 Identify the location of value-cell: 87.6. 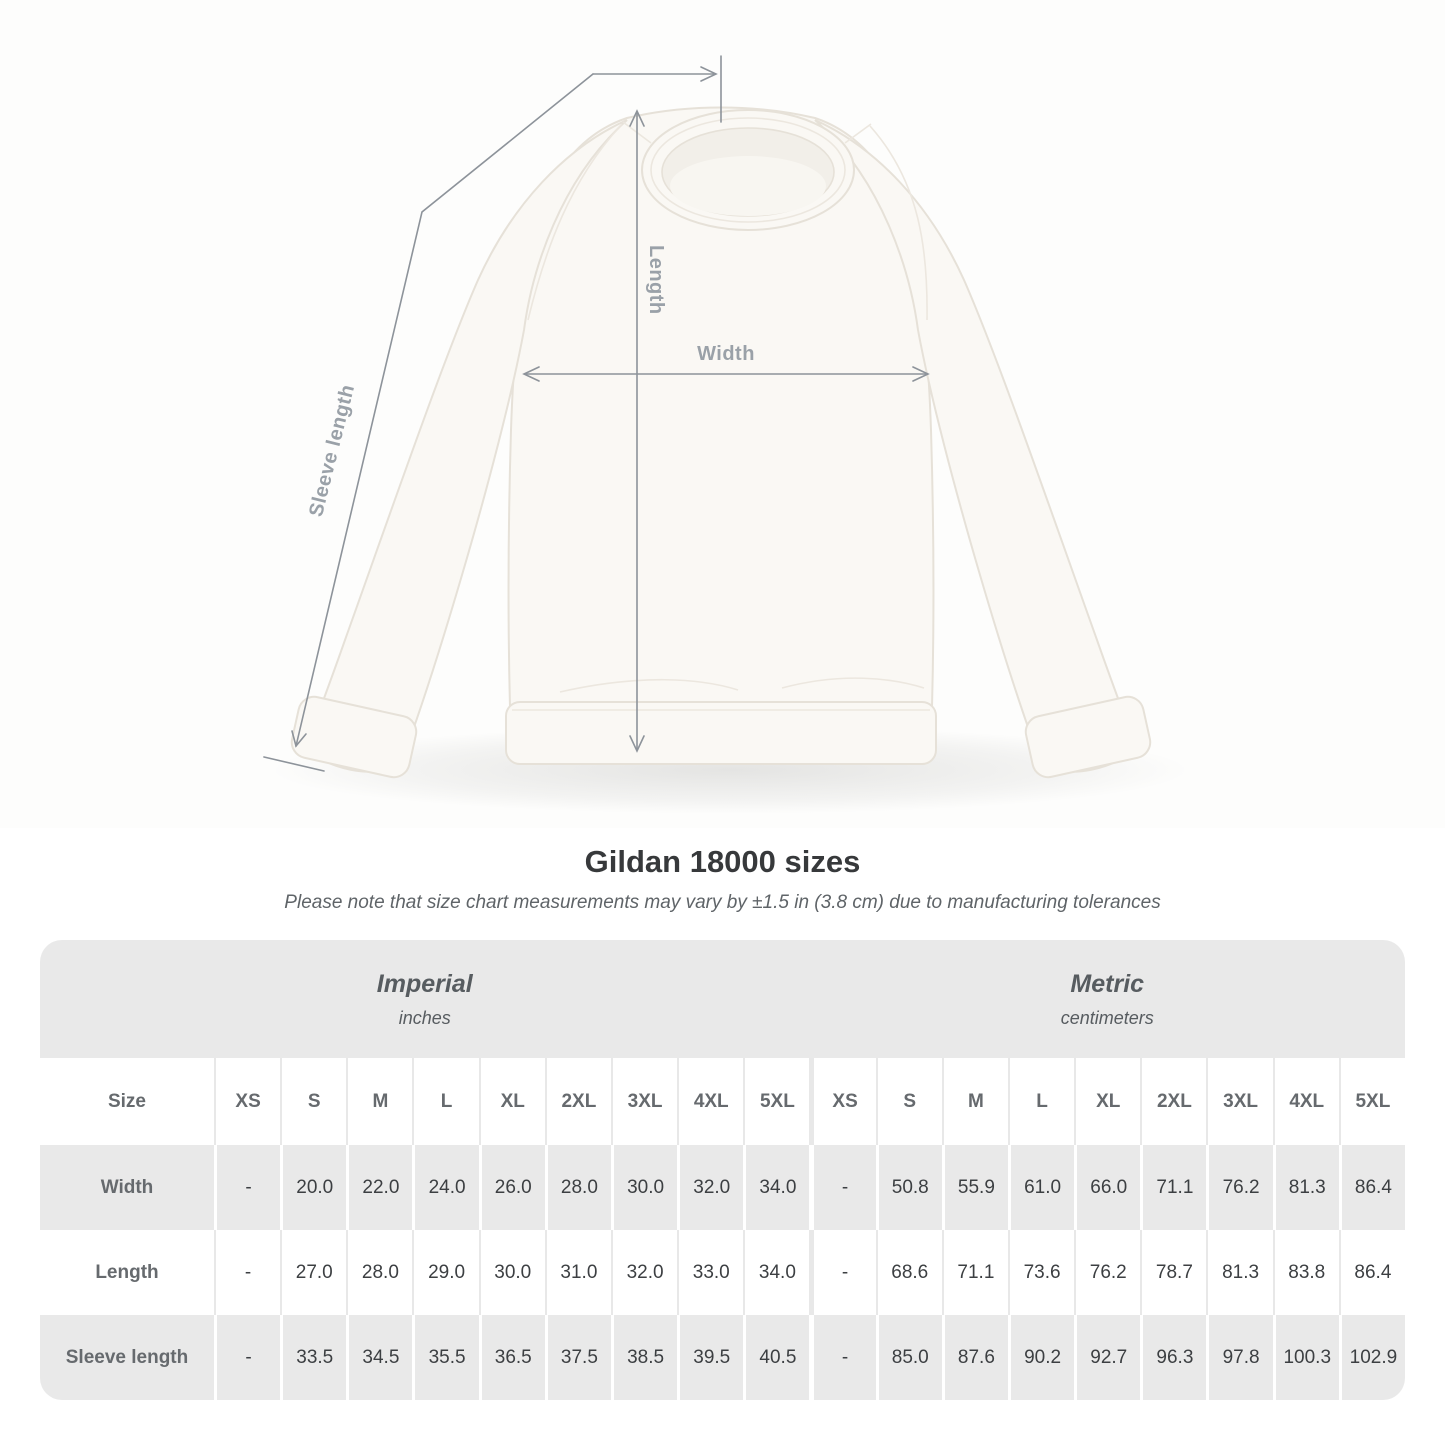
(974, 1357).